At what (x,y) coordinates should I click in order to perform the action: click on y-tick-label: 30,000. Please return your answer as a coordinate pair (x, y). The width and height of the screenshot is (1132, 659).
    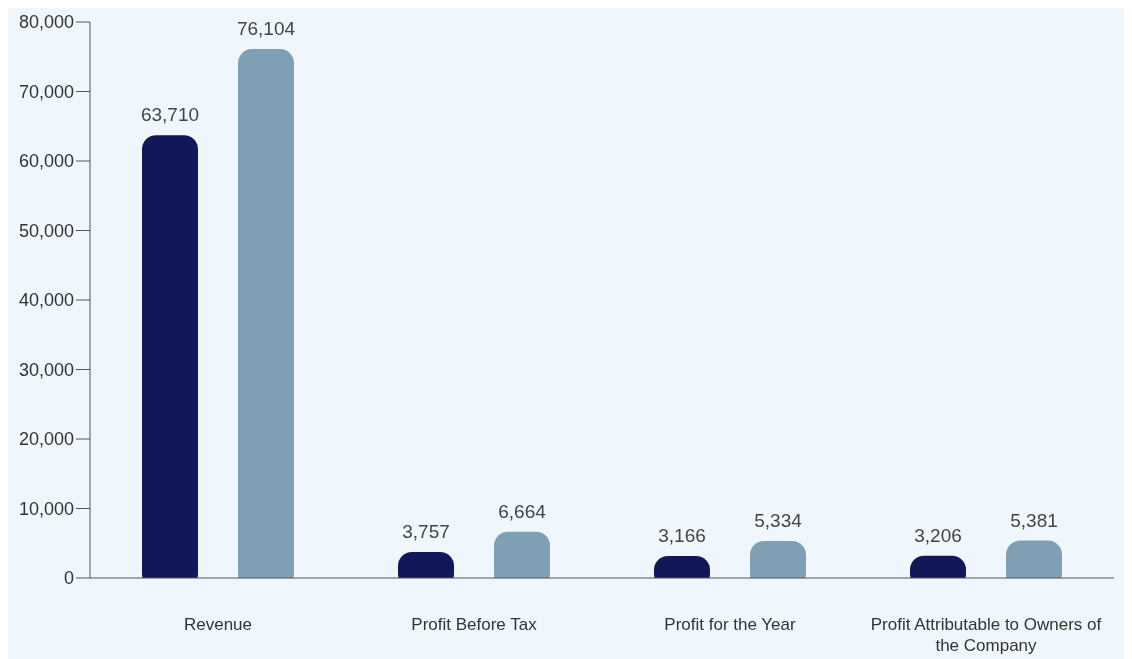
    Looking at the image, I should click on (46, 369).